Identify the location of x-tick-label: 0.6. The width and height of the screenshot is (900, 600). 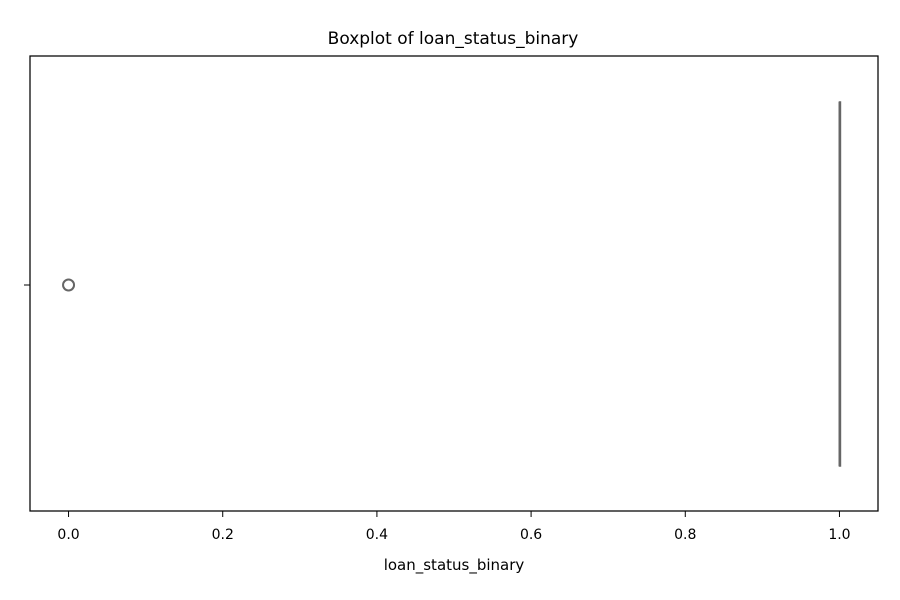
(531, 535).